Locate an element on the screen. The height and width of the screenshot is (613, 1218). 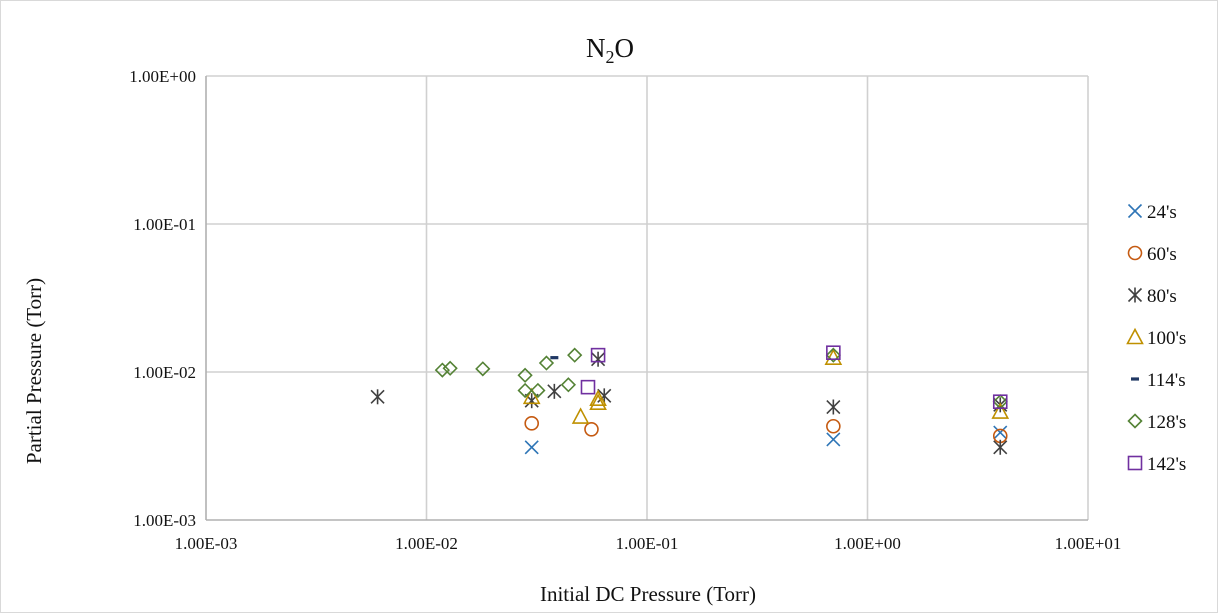
legend-item: 24's is located at coordinates (1152, 212).